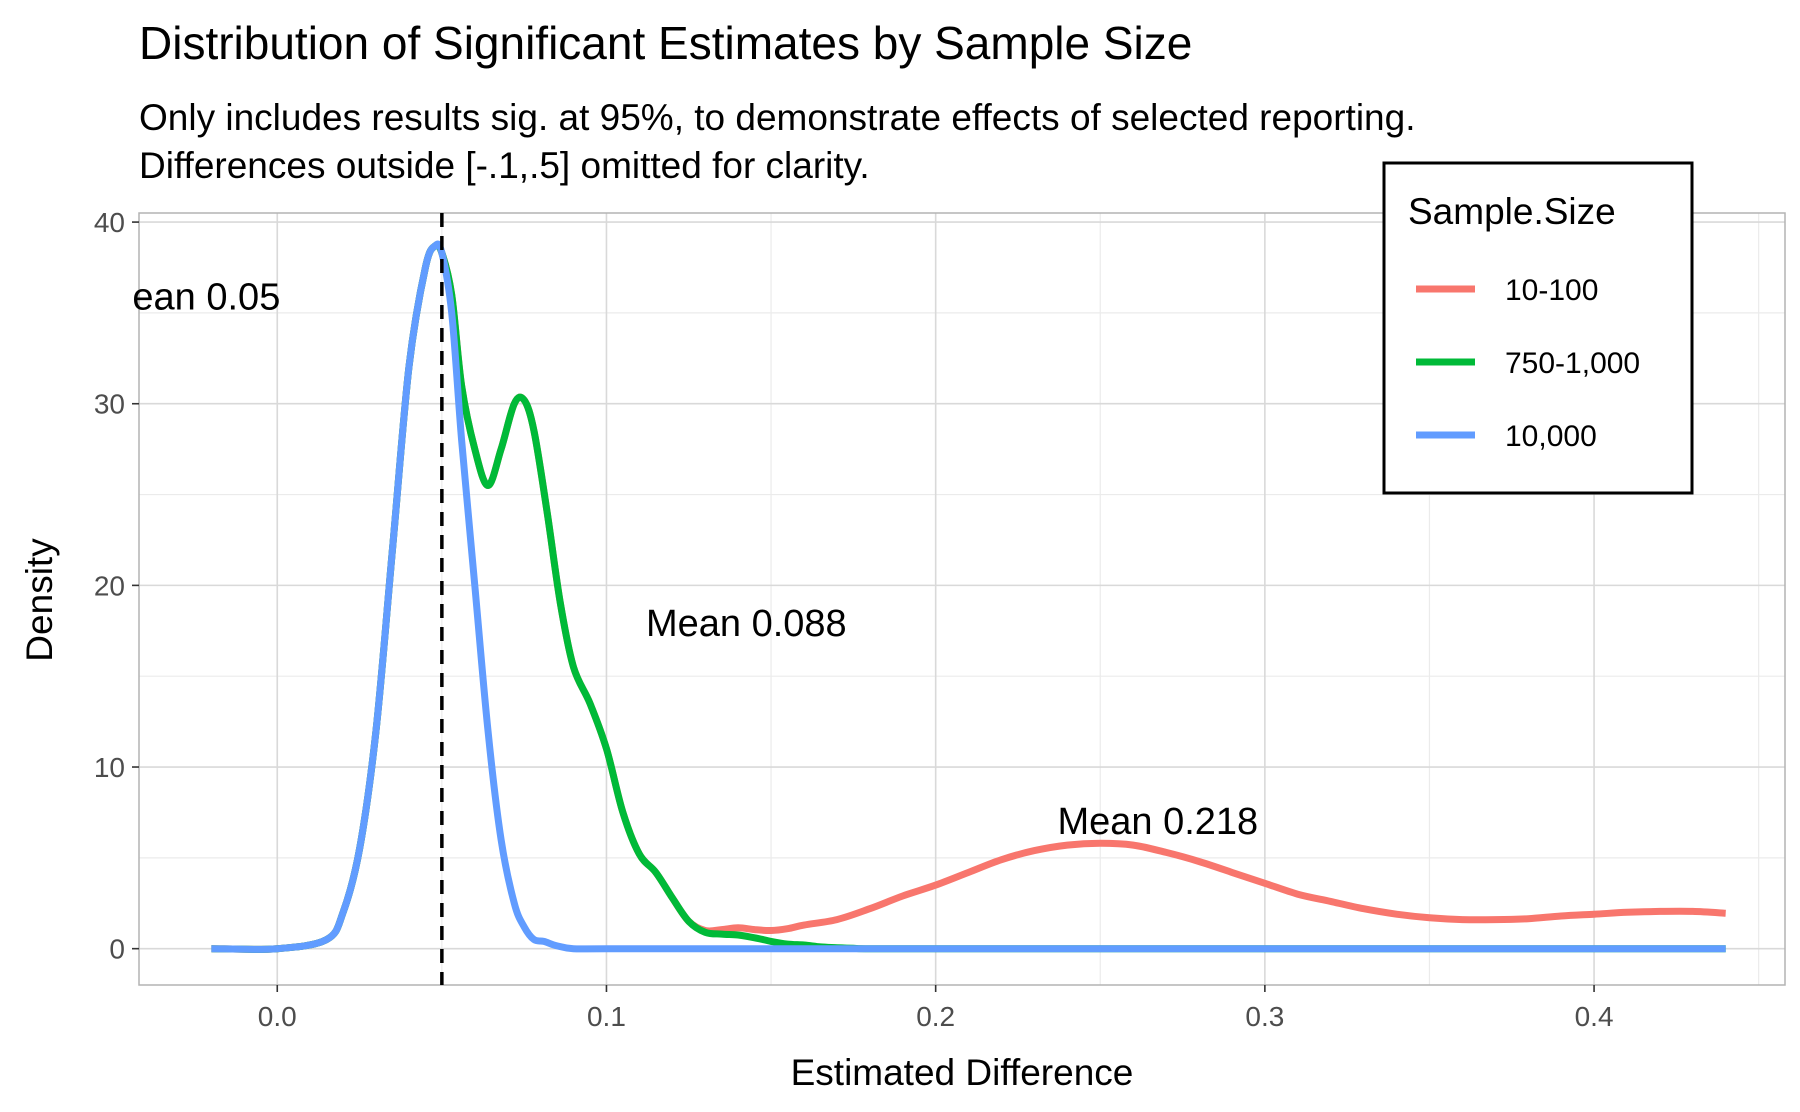 The image size is (1800, 1112). Describe the element at coordinates (277, 1016) in the screenshot. I see `x-tick-label: 0.0` at that location.